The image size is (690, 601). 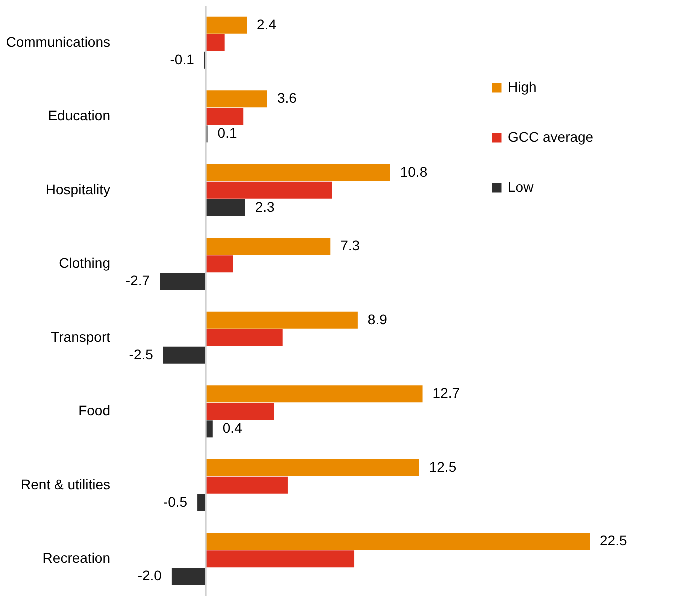 What do you see at coordinates (288, 98) in the screenshot?
I see `data-label: 3.6` at bounding box center [288, 98].